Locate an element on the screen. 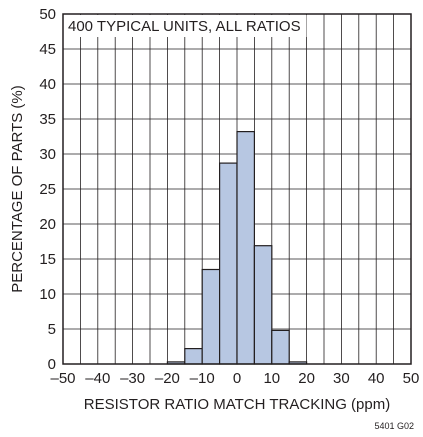  x-tick-label: 30 is located at coordinates (341, 378).